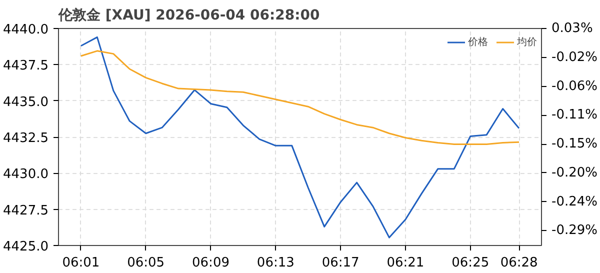 The image size is (600, 273). I want to click on legend-label: 价格, so click(478, 42).